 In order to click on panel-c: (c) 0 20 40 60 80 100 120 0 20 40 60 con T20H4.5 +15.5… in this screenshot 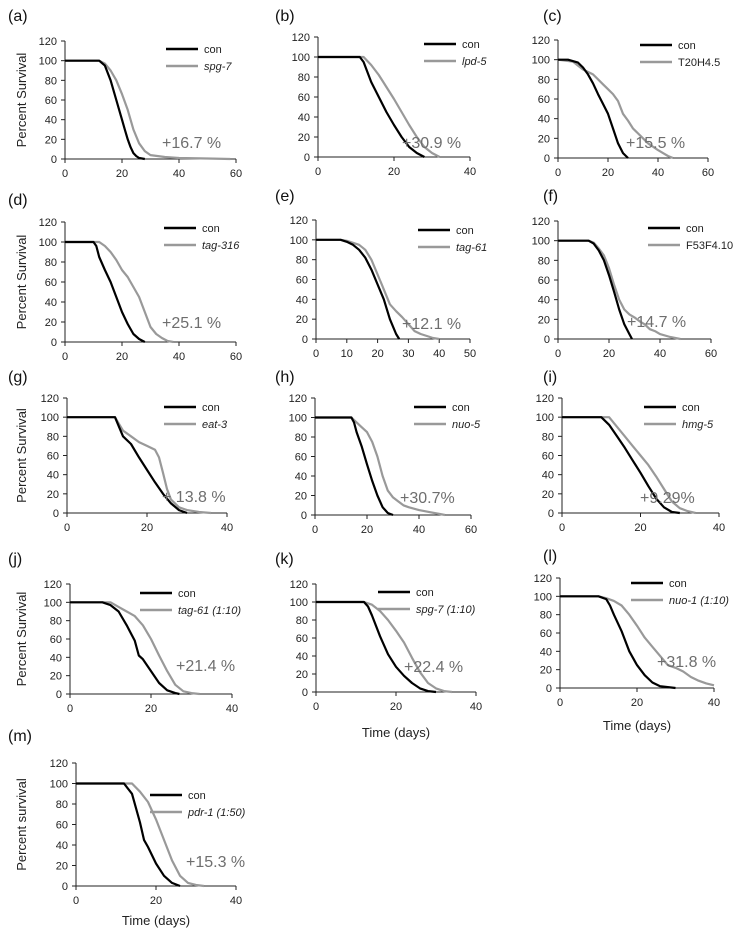, I will do `click(626, 93)`.